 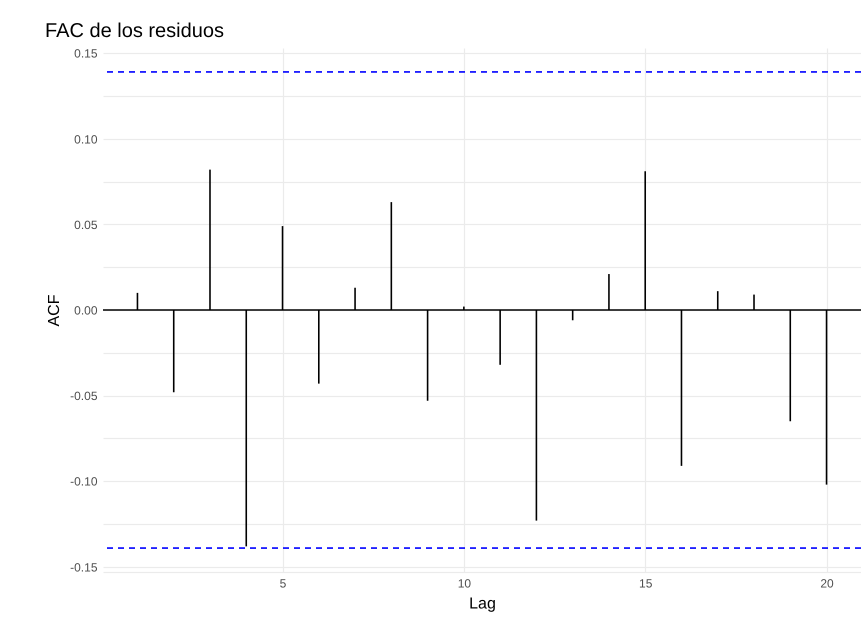 I want to click on y-axis-title: ACF, so click(x=55, y=310).